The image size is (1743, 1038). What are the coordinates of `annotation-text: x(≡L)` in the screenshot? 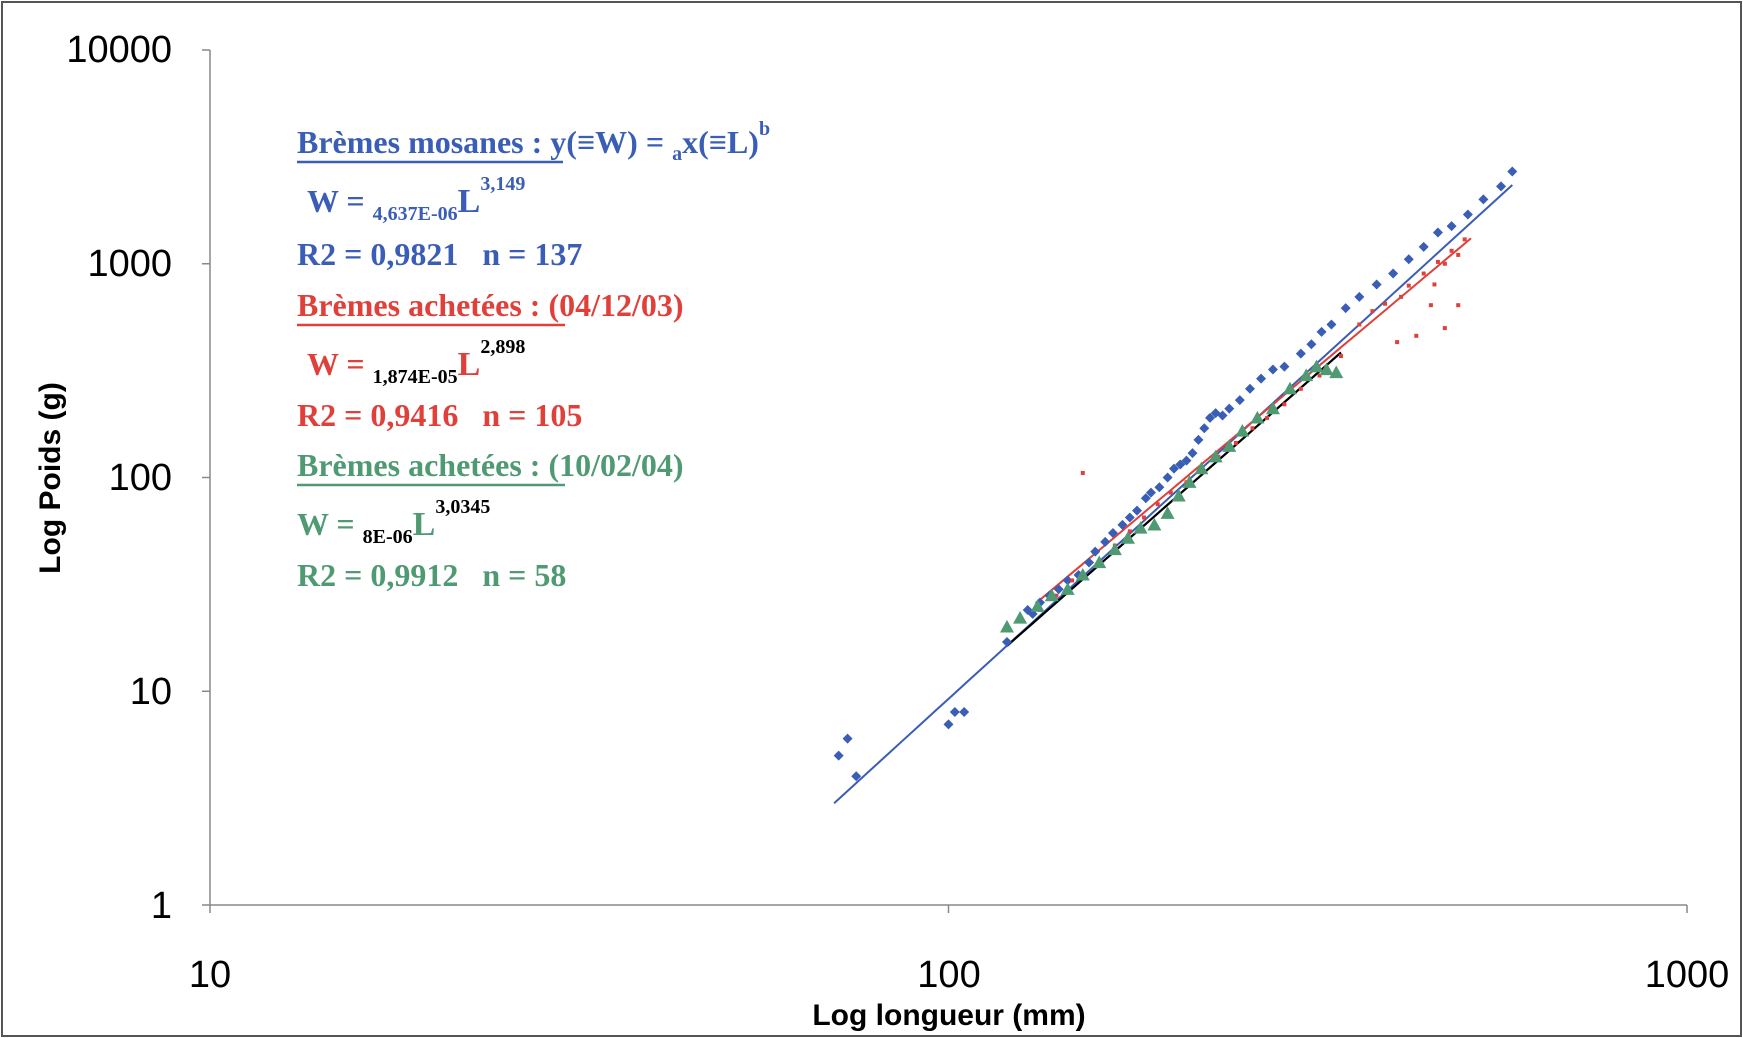 It's located at (720, 142).